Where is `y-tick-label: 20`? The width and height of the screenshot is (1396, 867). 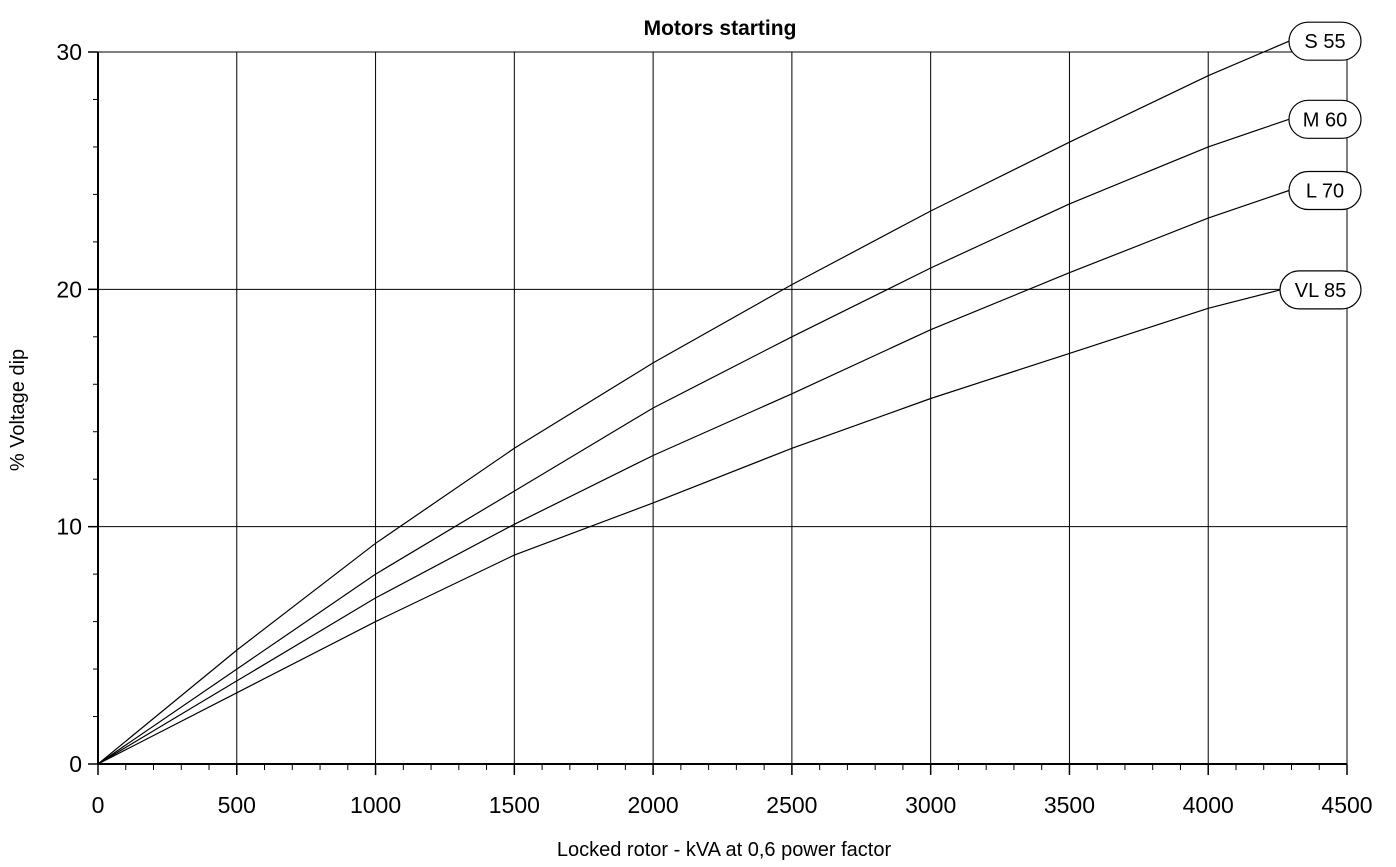
y-tick-label: 20 is located at coordinates (69, 289).